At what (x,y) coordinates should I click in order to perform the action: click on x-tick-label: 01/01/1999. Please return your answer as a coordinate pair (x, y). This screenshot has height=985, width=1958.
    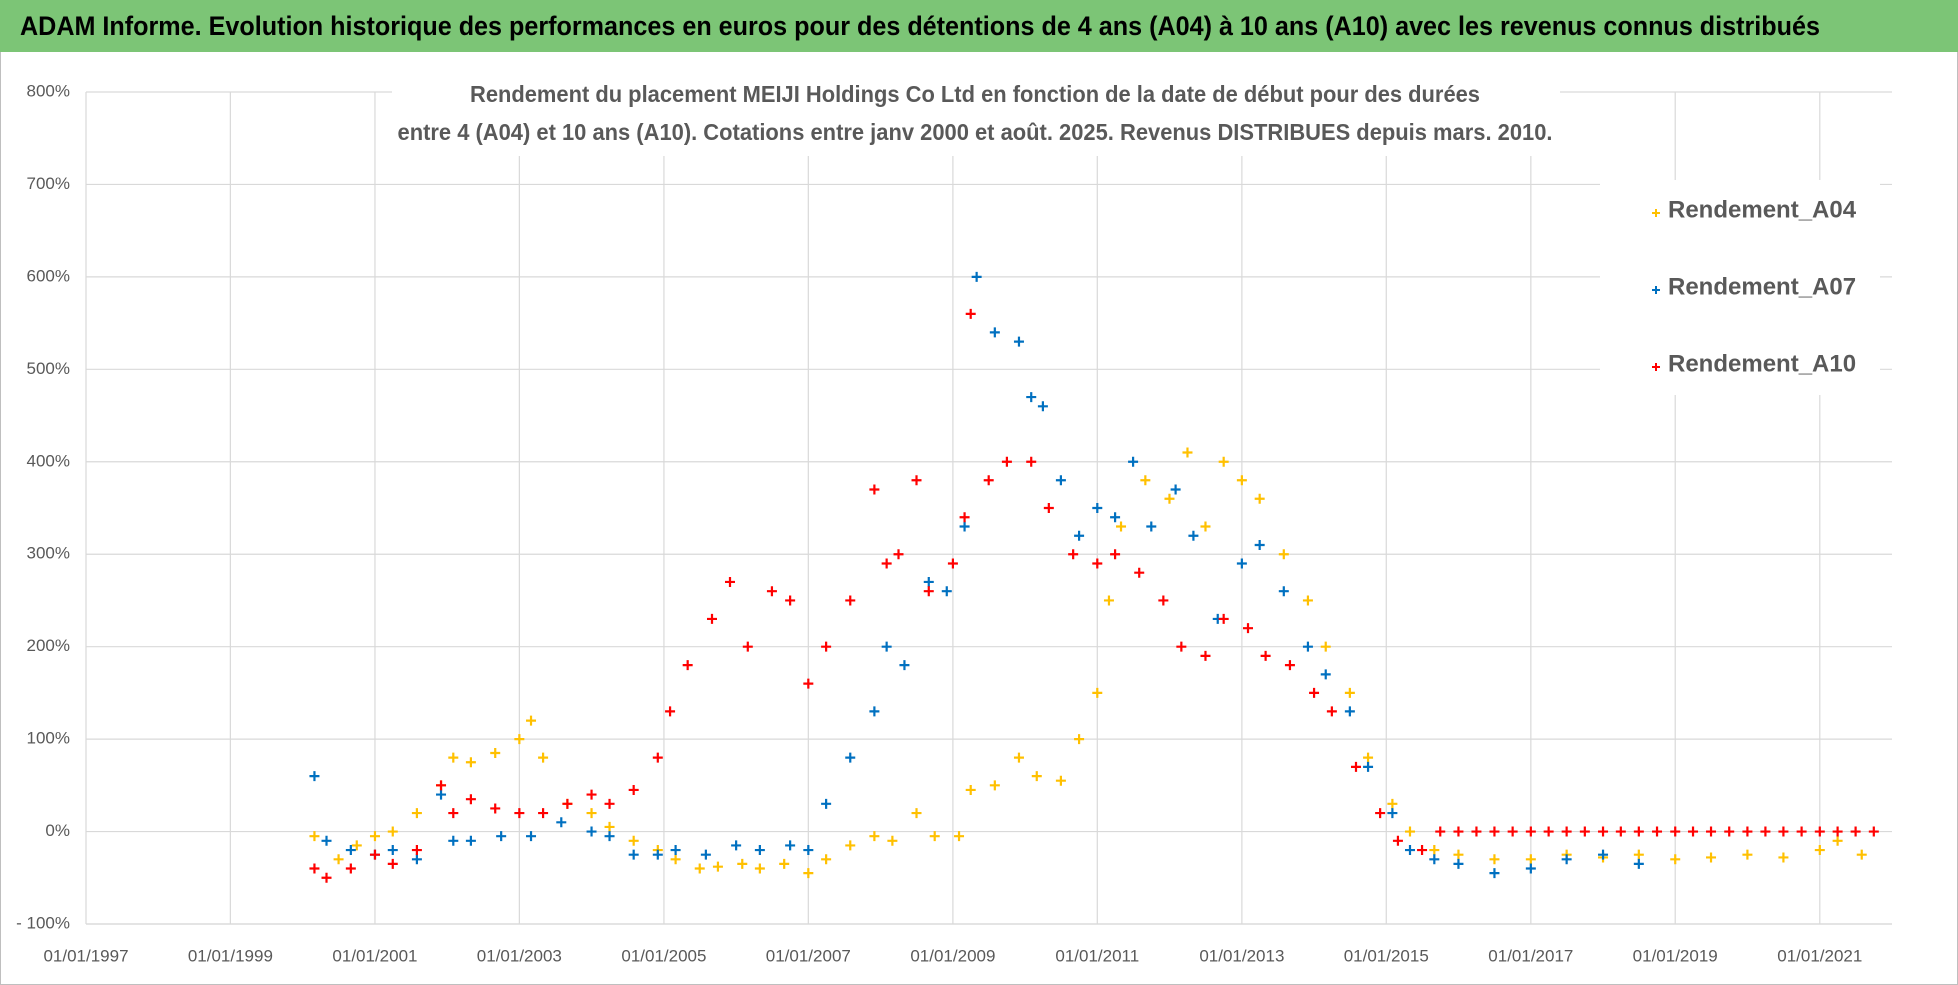
    Looking at the image, I should click on (230, 955).